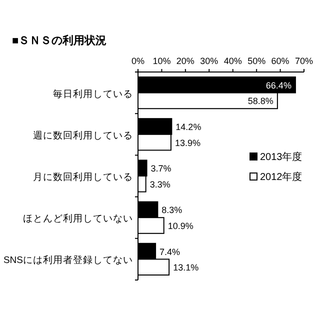  I want to click on legend-label: 2012年度, so click(281, 177).